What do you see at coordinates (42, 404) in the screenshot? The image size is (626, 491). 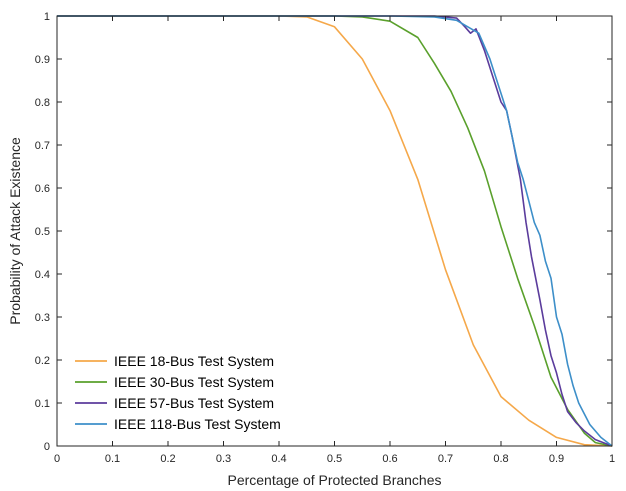 I see `y-tick-label: 0.1` at bounding box center [42, 404].